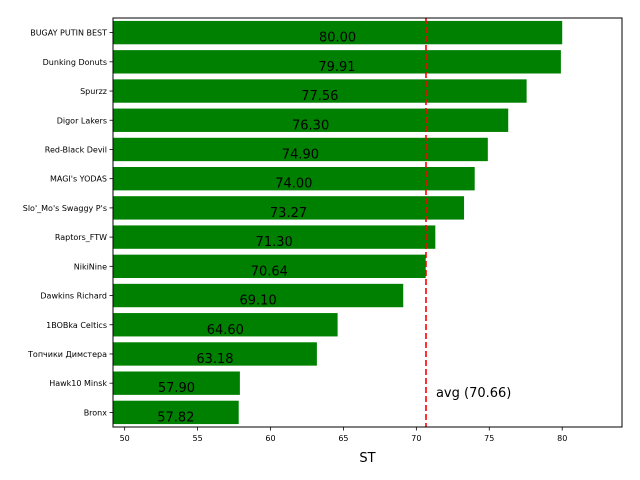 Image resolution: width=640 pixels, height=480 pixels. I want to click on bar-value-label: 70.64, so click(269, 271).